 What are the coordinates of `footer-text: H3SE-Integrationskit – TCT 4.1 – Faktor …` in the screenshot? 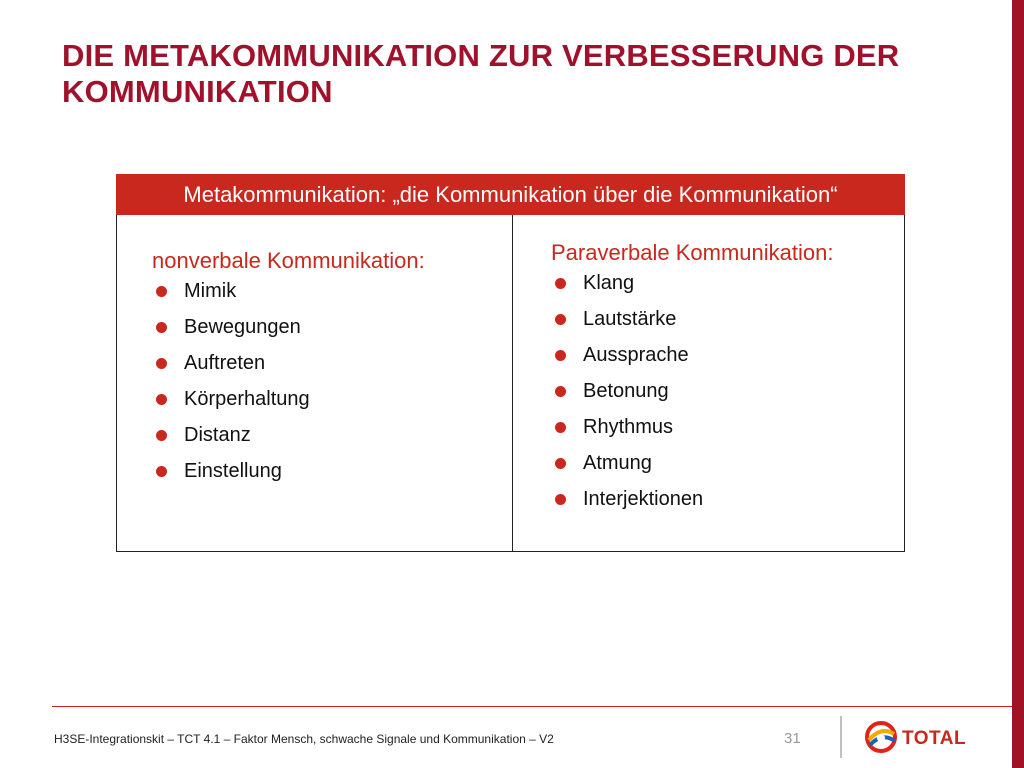 It's located at (304, 739).